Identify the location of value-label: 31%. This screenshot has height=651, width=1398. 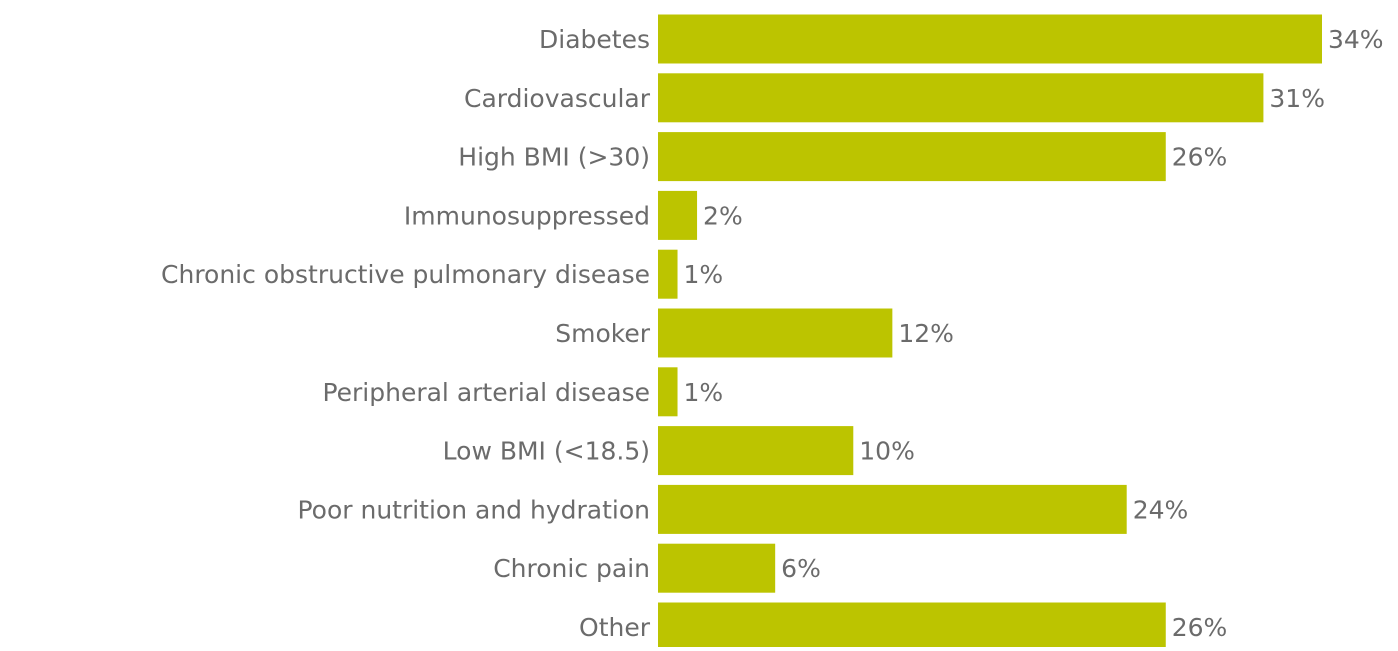
(1297, 98).